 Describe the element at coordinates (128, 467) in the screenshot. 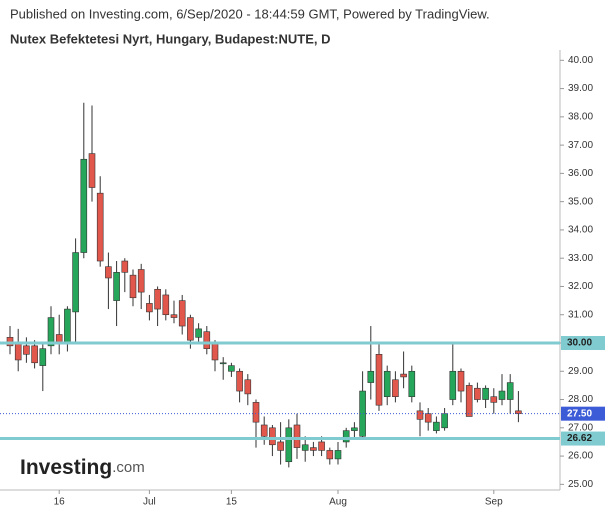

I see `logo-suffix: .com` at that location.